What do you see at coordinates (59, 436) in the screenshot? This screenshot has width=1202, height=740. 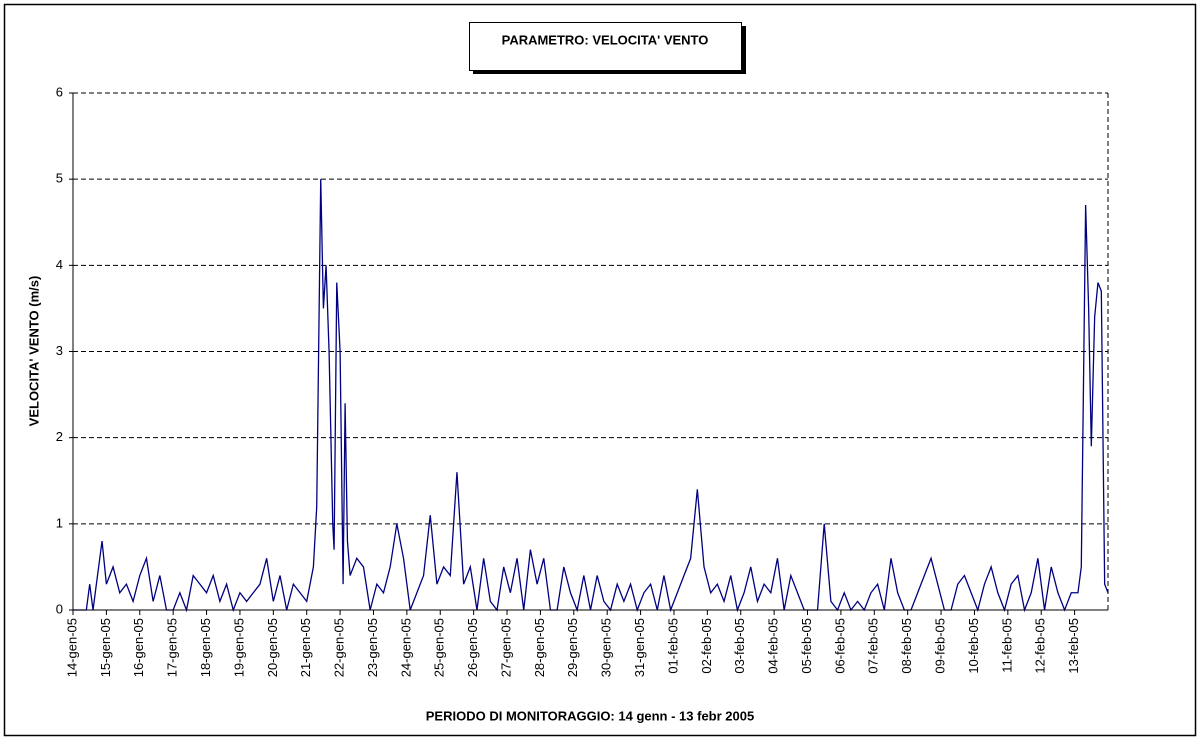 I see `y-tick-label: 2` at bounding box center [59, 436].